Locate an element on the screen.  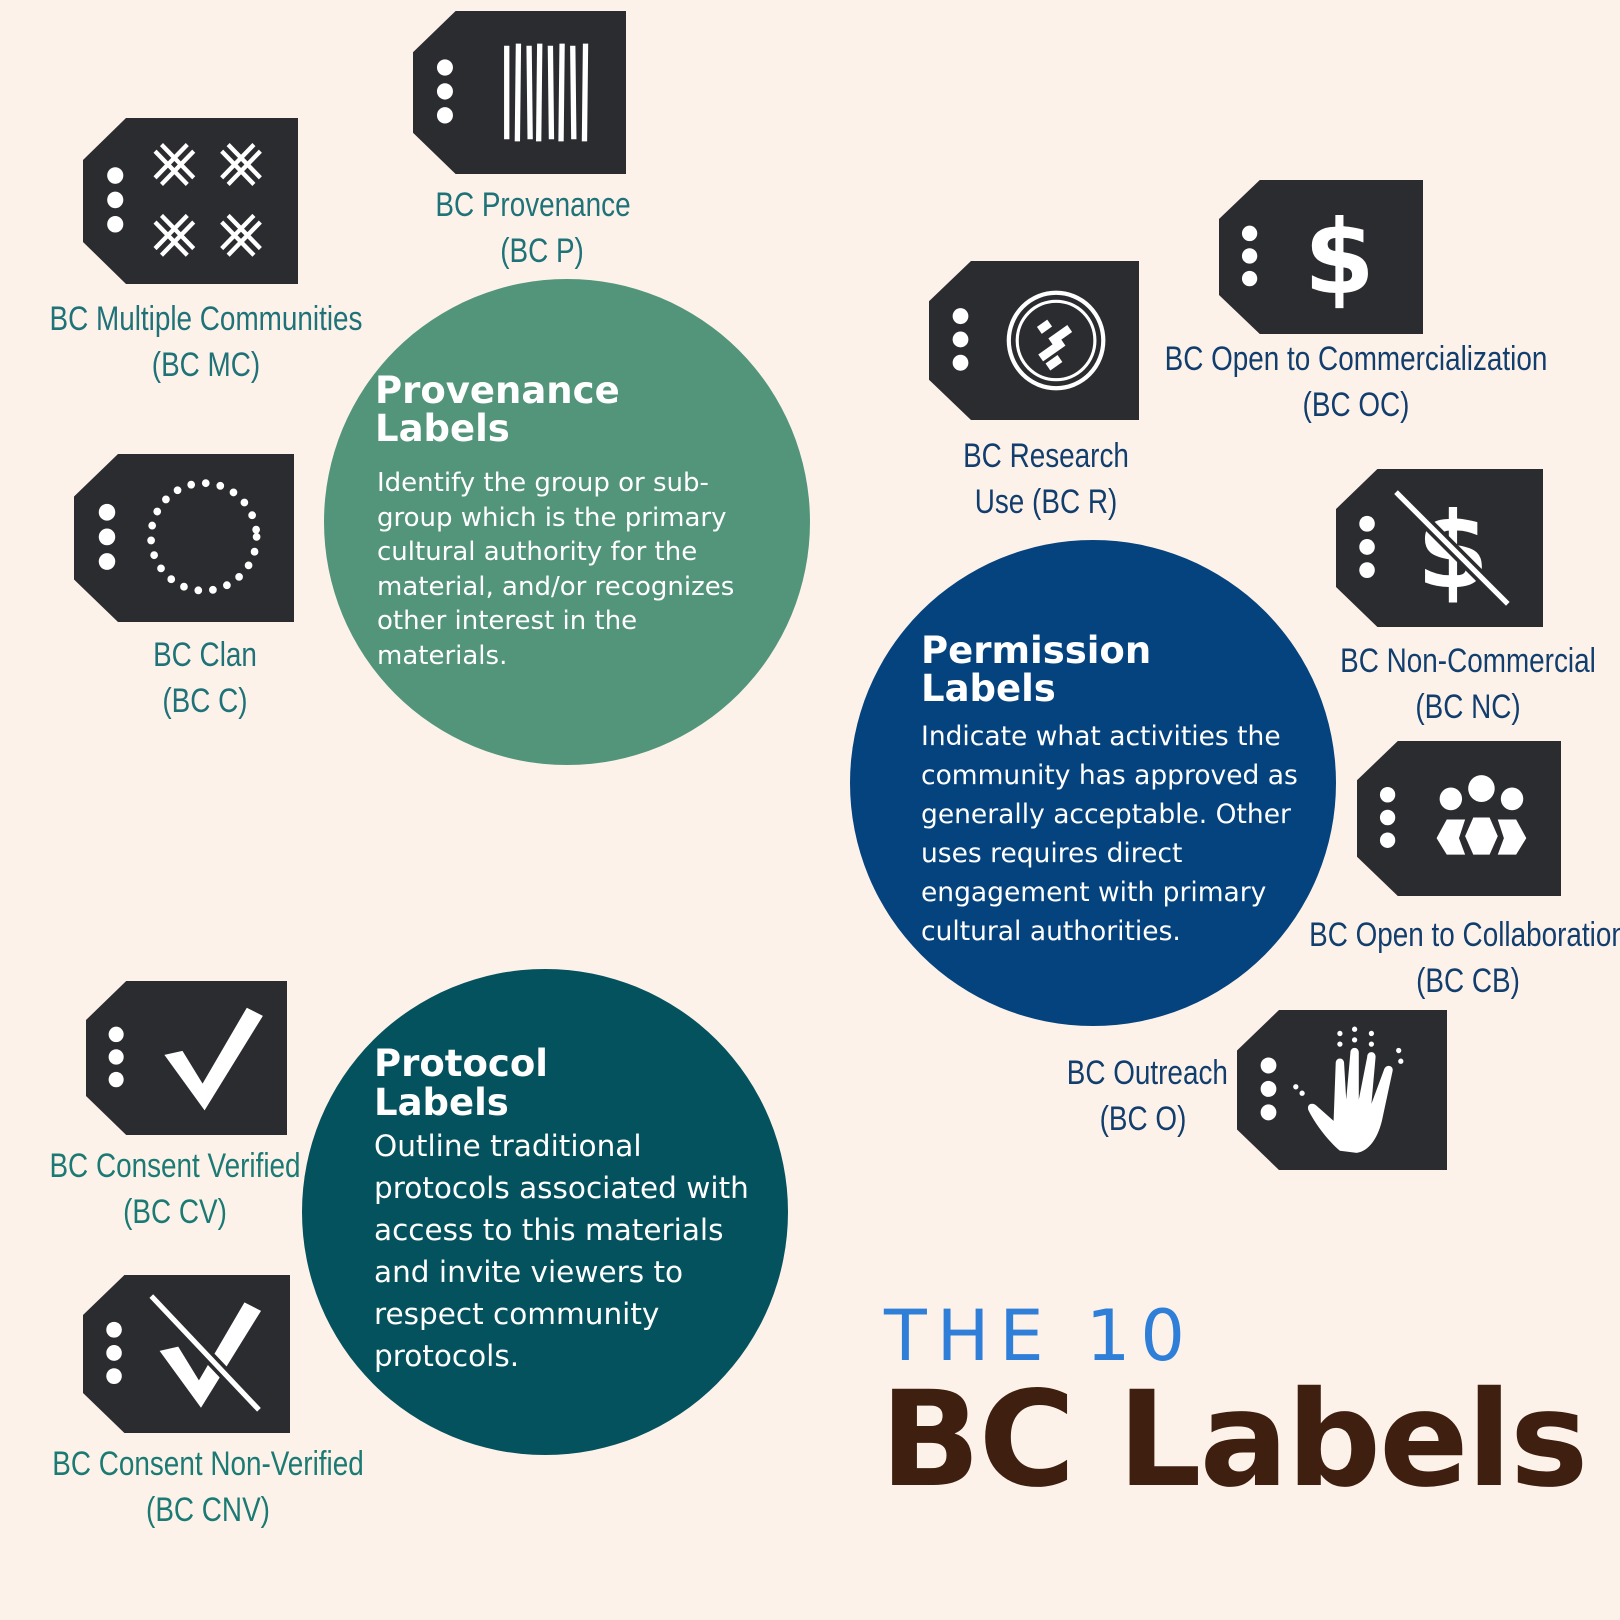
woven-pattern-icon is located at coordinates (190, 201).